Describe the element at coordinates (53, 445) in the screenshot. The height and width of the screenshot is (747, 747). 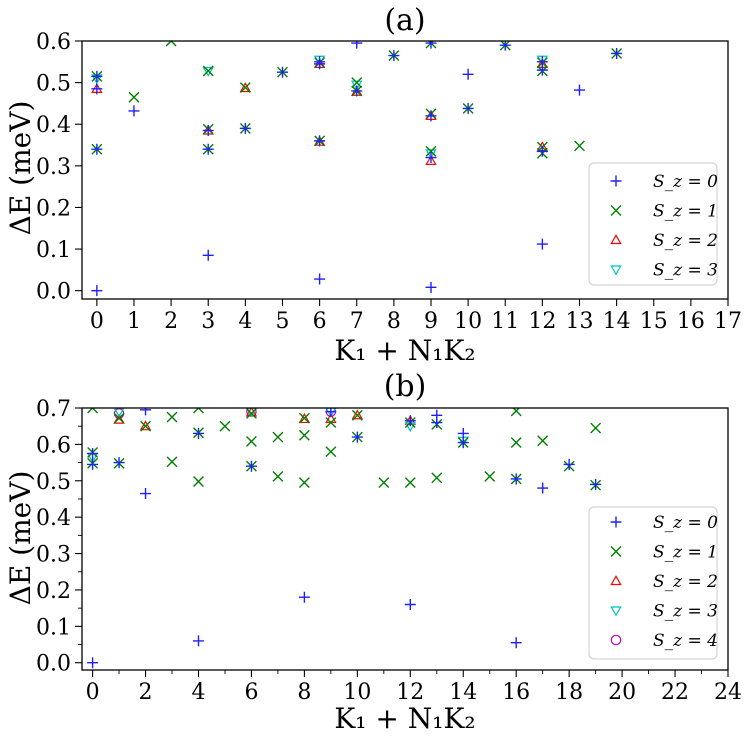
I see `y-tick-label: 0.6` at that location.